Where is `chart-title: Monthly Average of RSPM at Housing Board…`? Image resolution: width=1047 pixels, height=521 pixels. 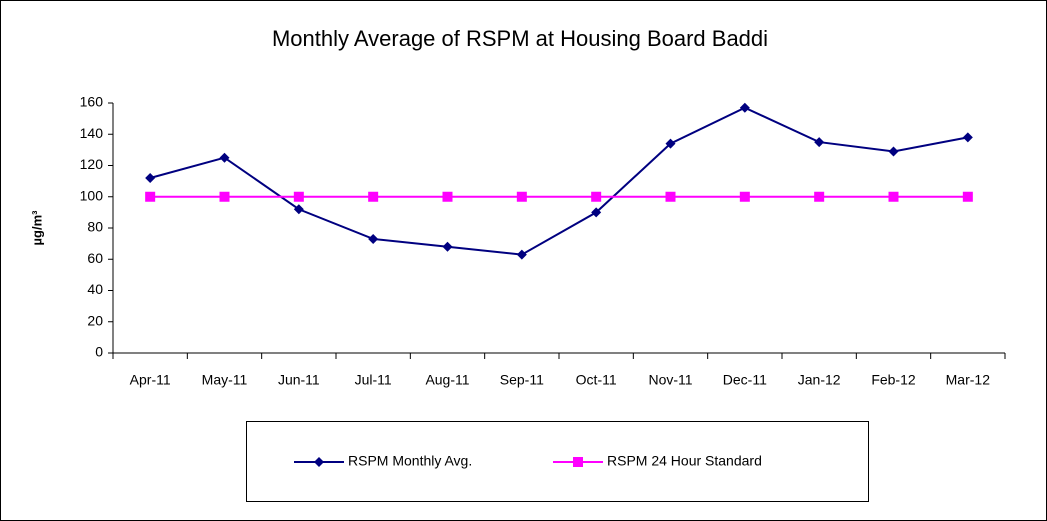
chart-title: Monthly Average of RSPM at Housing Board… is located at coordinates (520, 38).